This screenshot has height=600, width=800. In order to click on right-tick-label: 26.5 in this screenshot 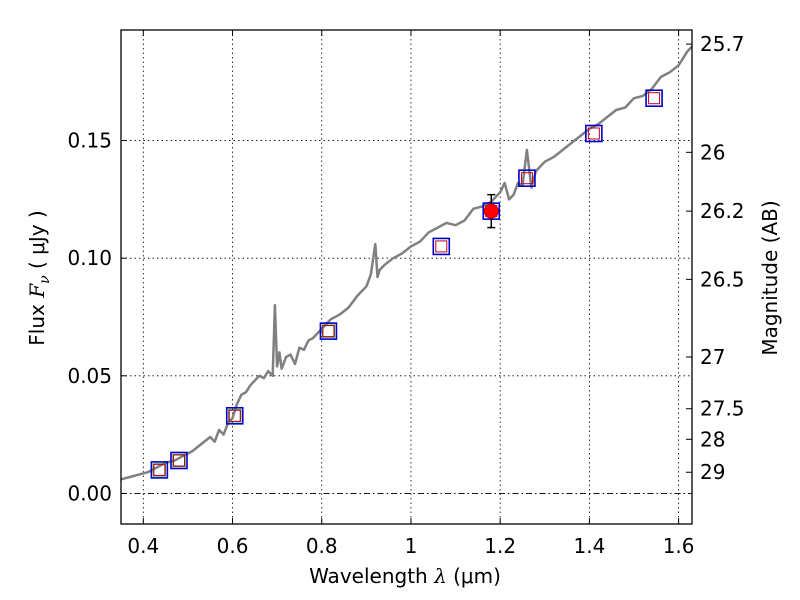, I will do `click(722, 279)`.